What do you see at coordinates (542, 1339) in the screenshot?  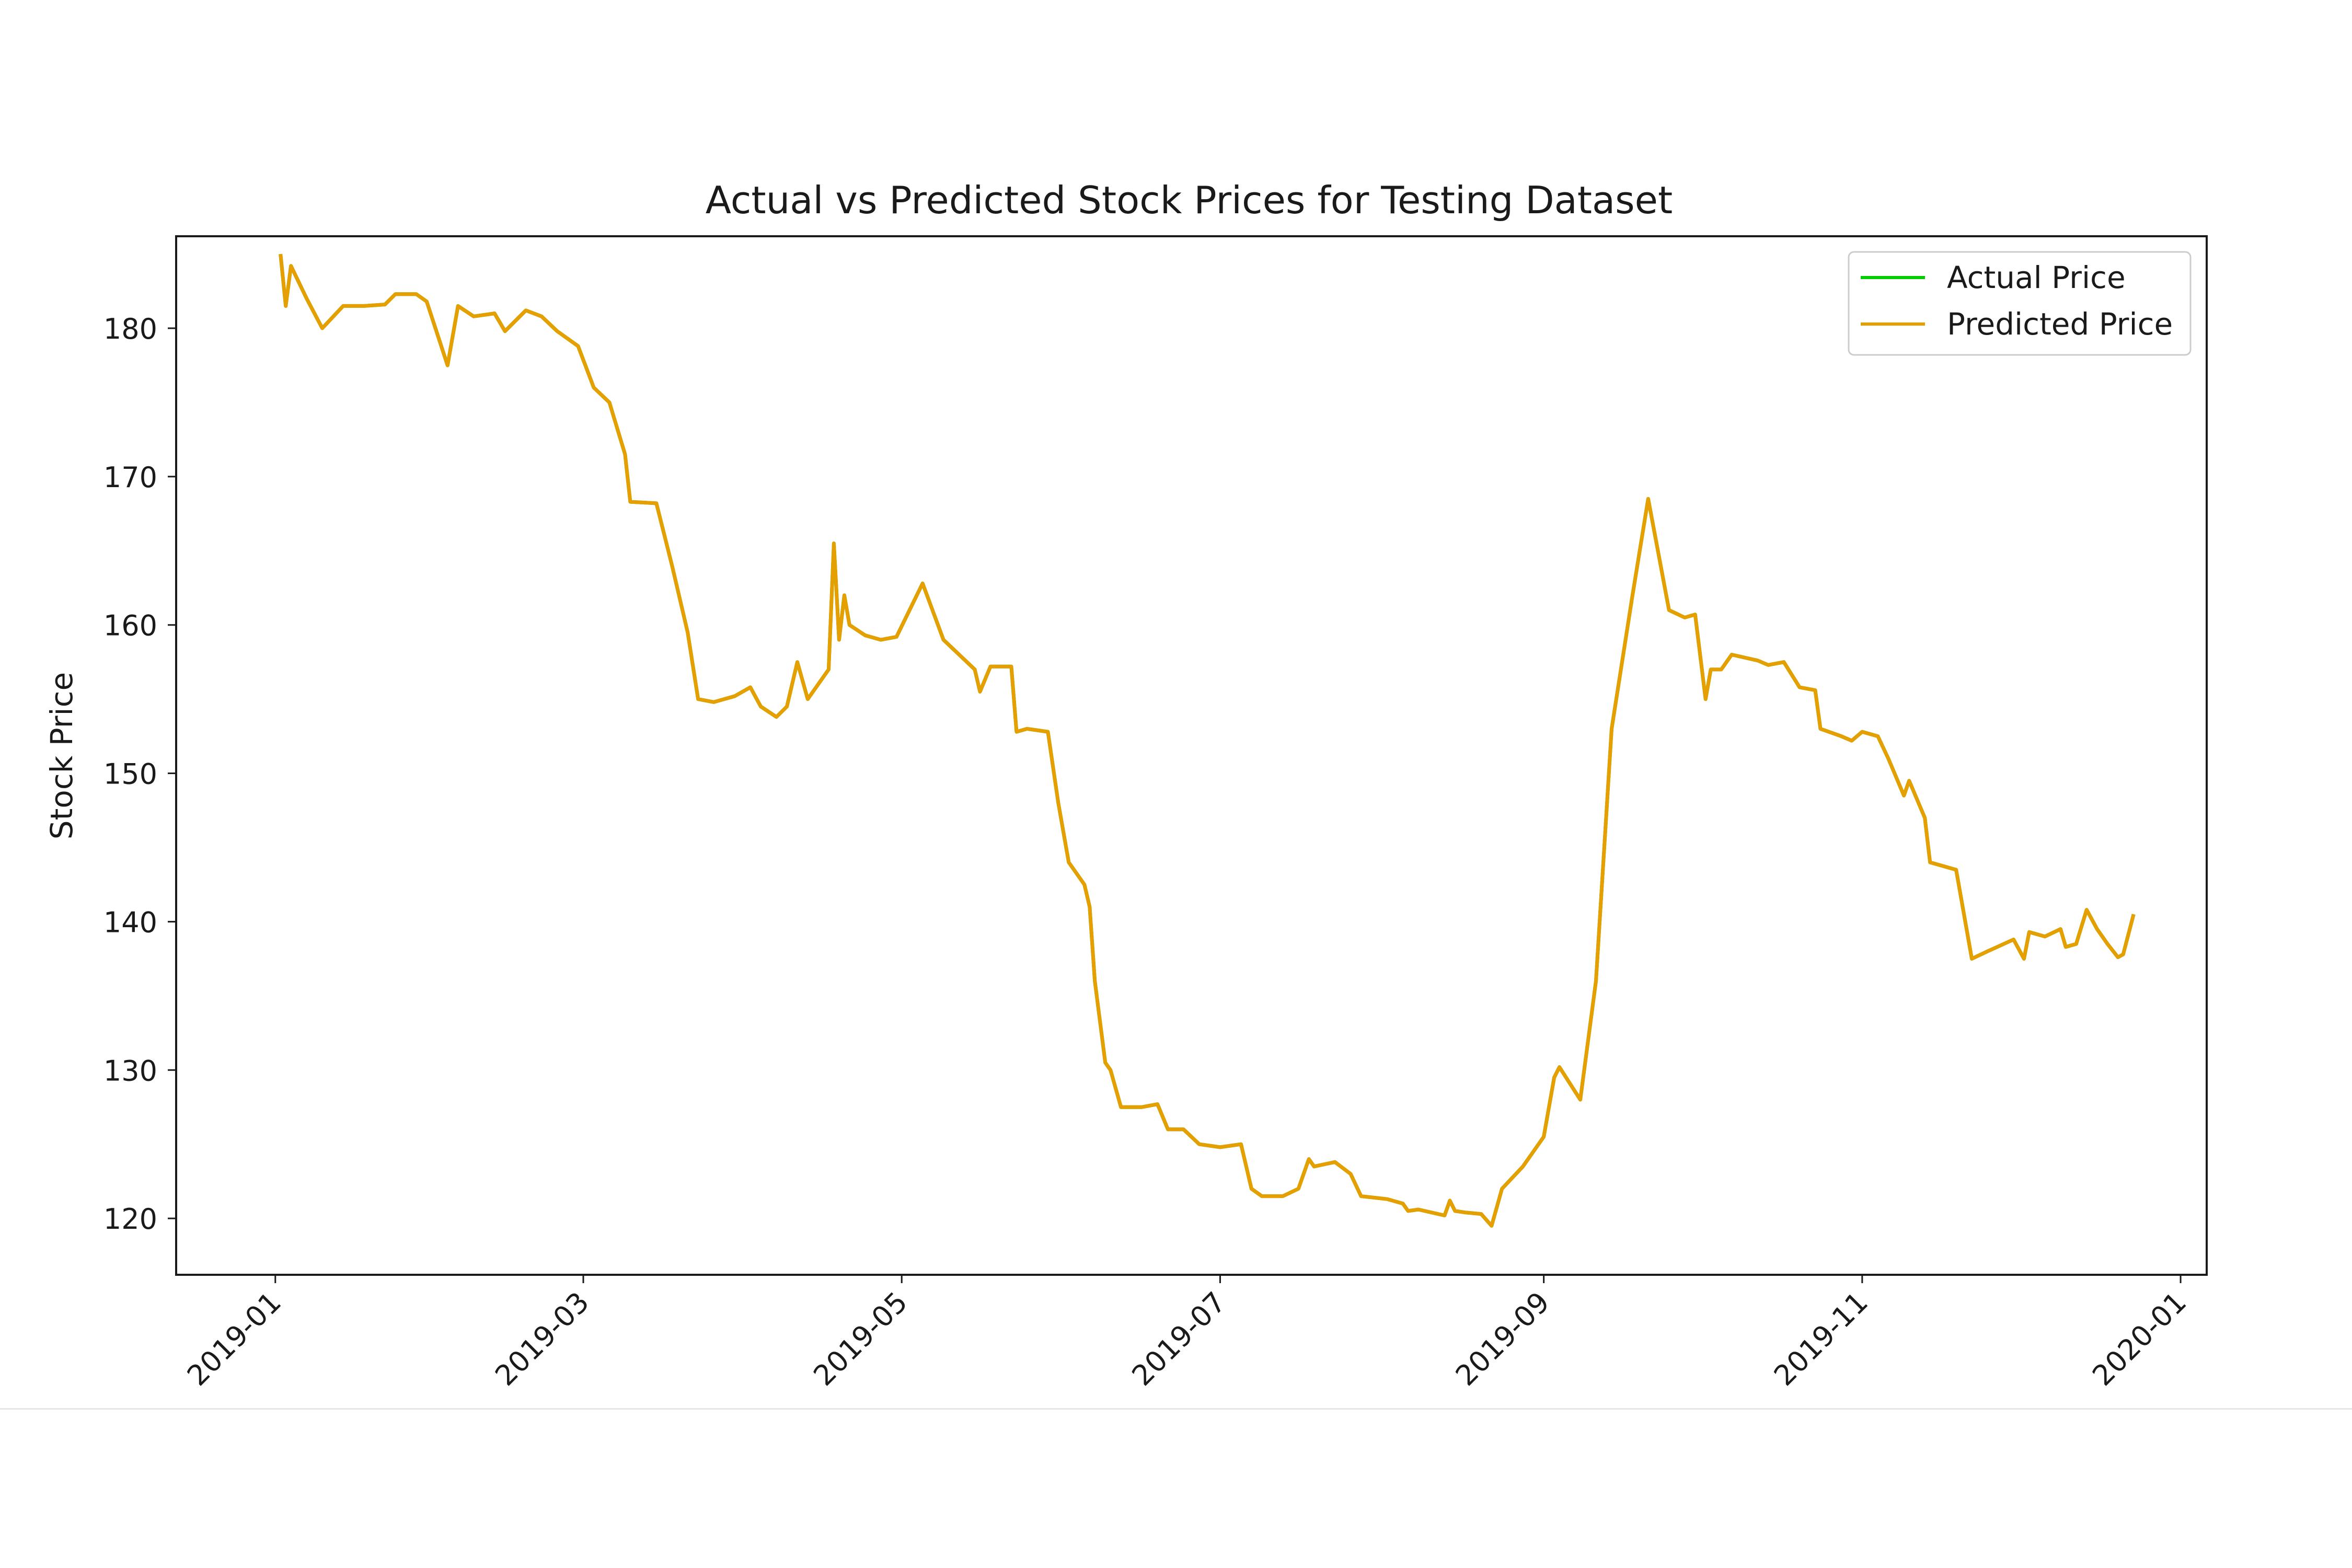 I see `x-tick-label: 2019-03` at bounding box center [542, 1339].